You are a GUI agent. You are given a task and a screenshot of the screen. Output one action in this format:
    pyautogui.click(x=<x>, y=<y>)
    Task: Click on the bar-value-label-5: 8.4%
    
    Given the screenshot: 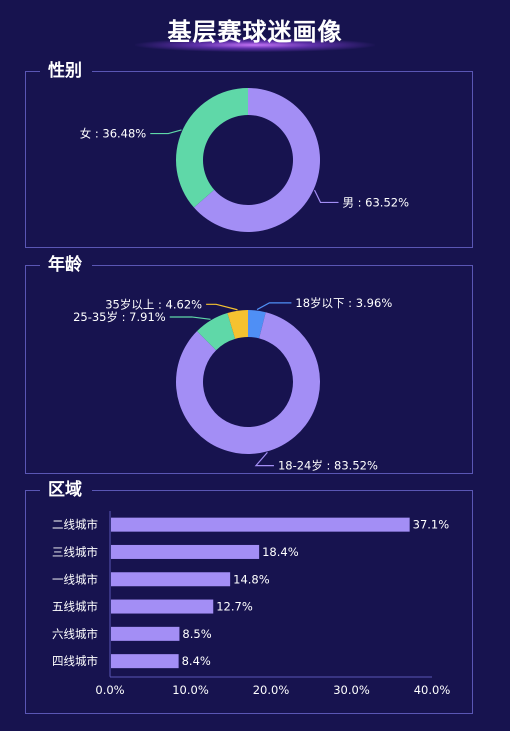 What is the action you would take?
    pyautogui.click(x=196, y=661)
    